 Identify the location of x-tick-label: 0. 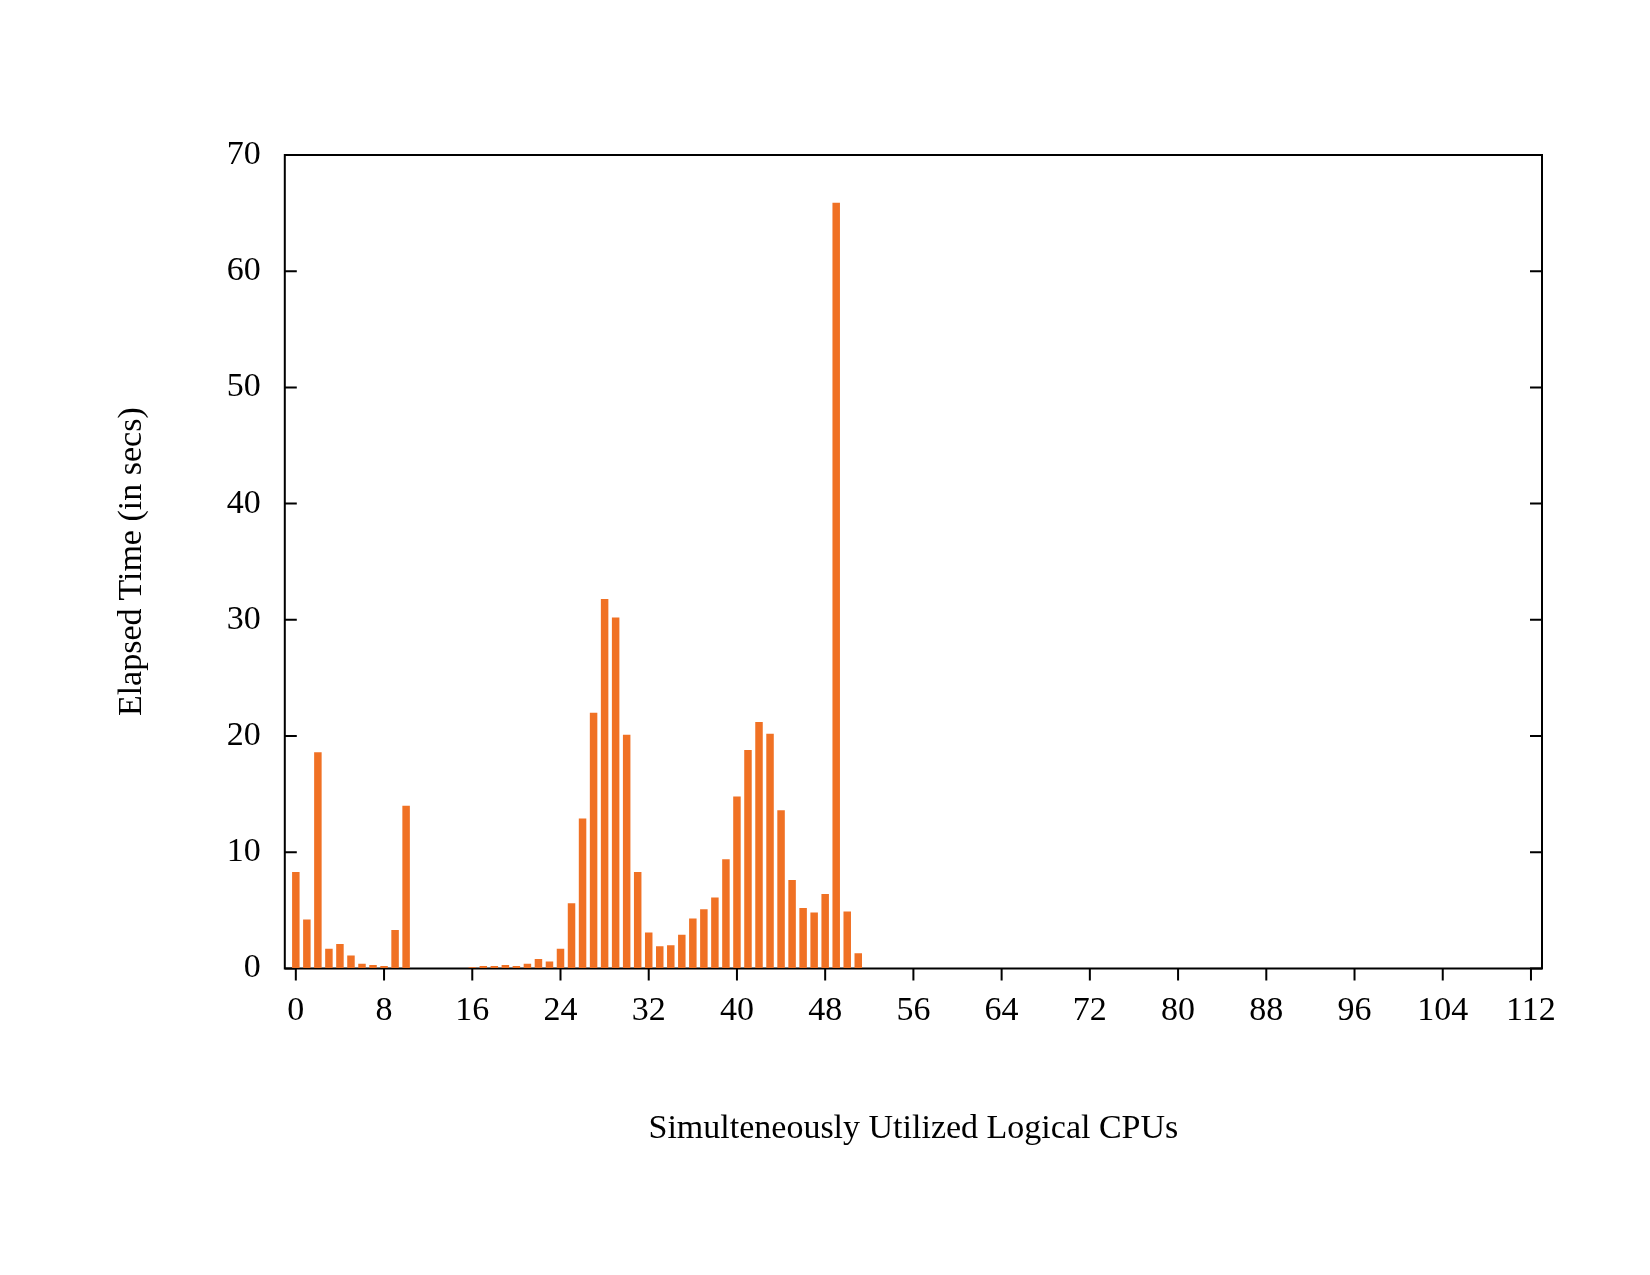
(296, 1008).